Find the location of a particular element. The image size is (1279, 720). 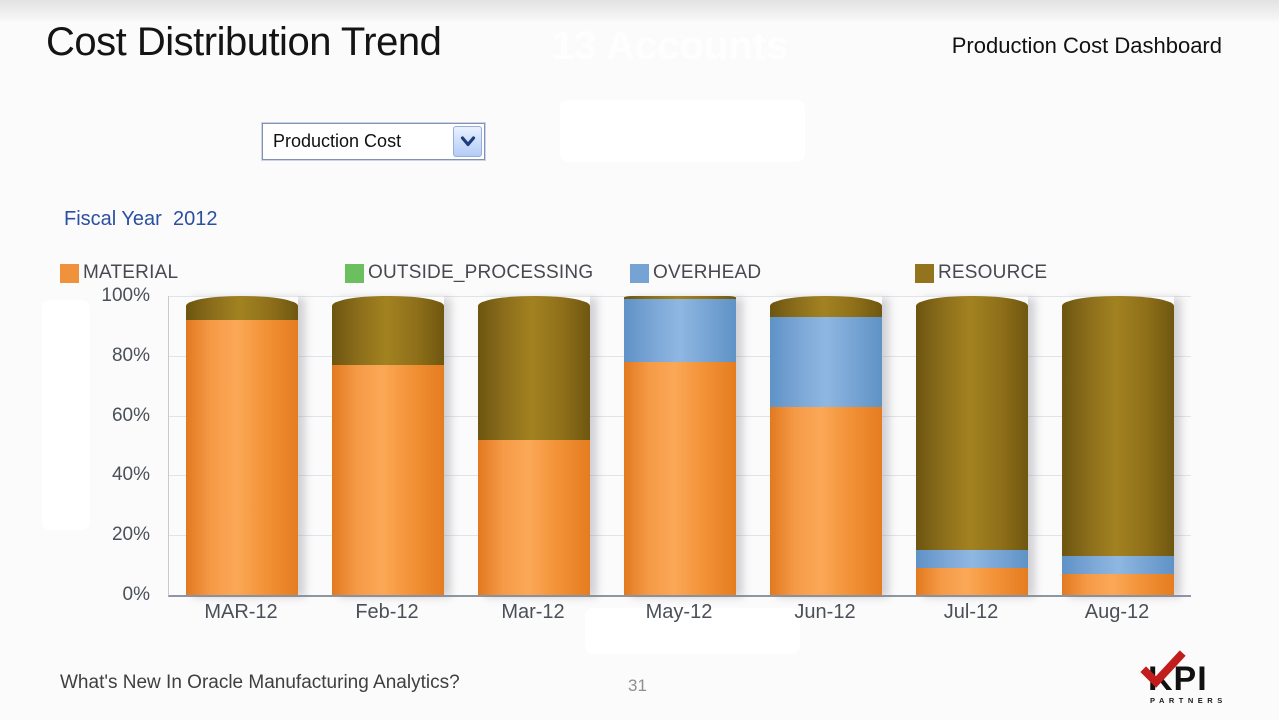

legend-item-overhead: OVERHEAD is located at coordinates (695, 273).